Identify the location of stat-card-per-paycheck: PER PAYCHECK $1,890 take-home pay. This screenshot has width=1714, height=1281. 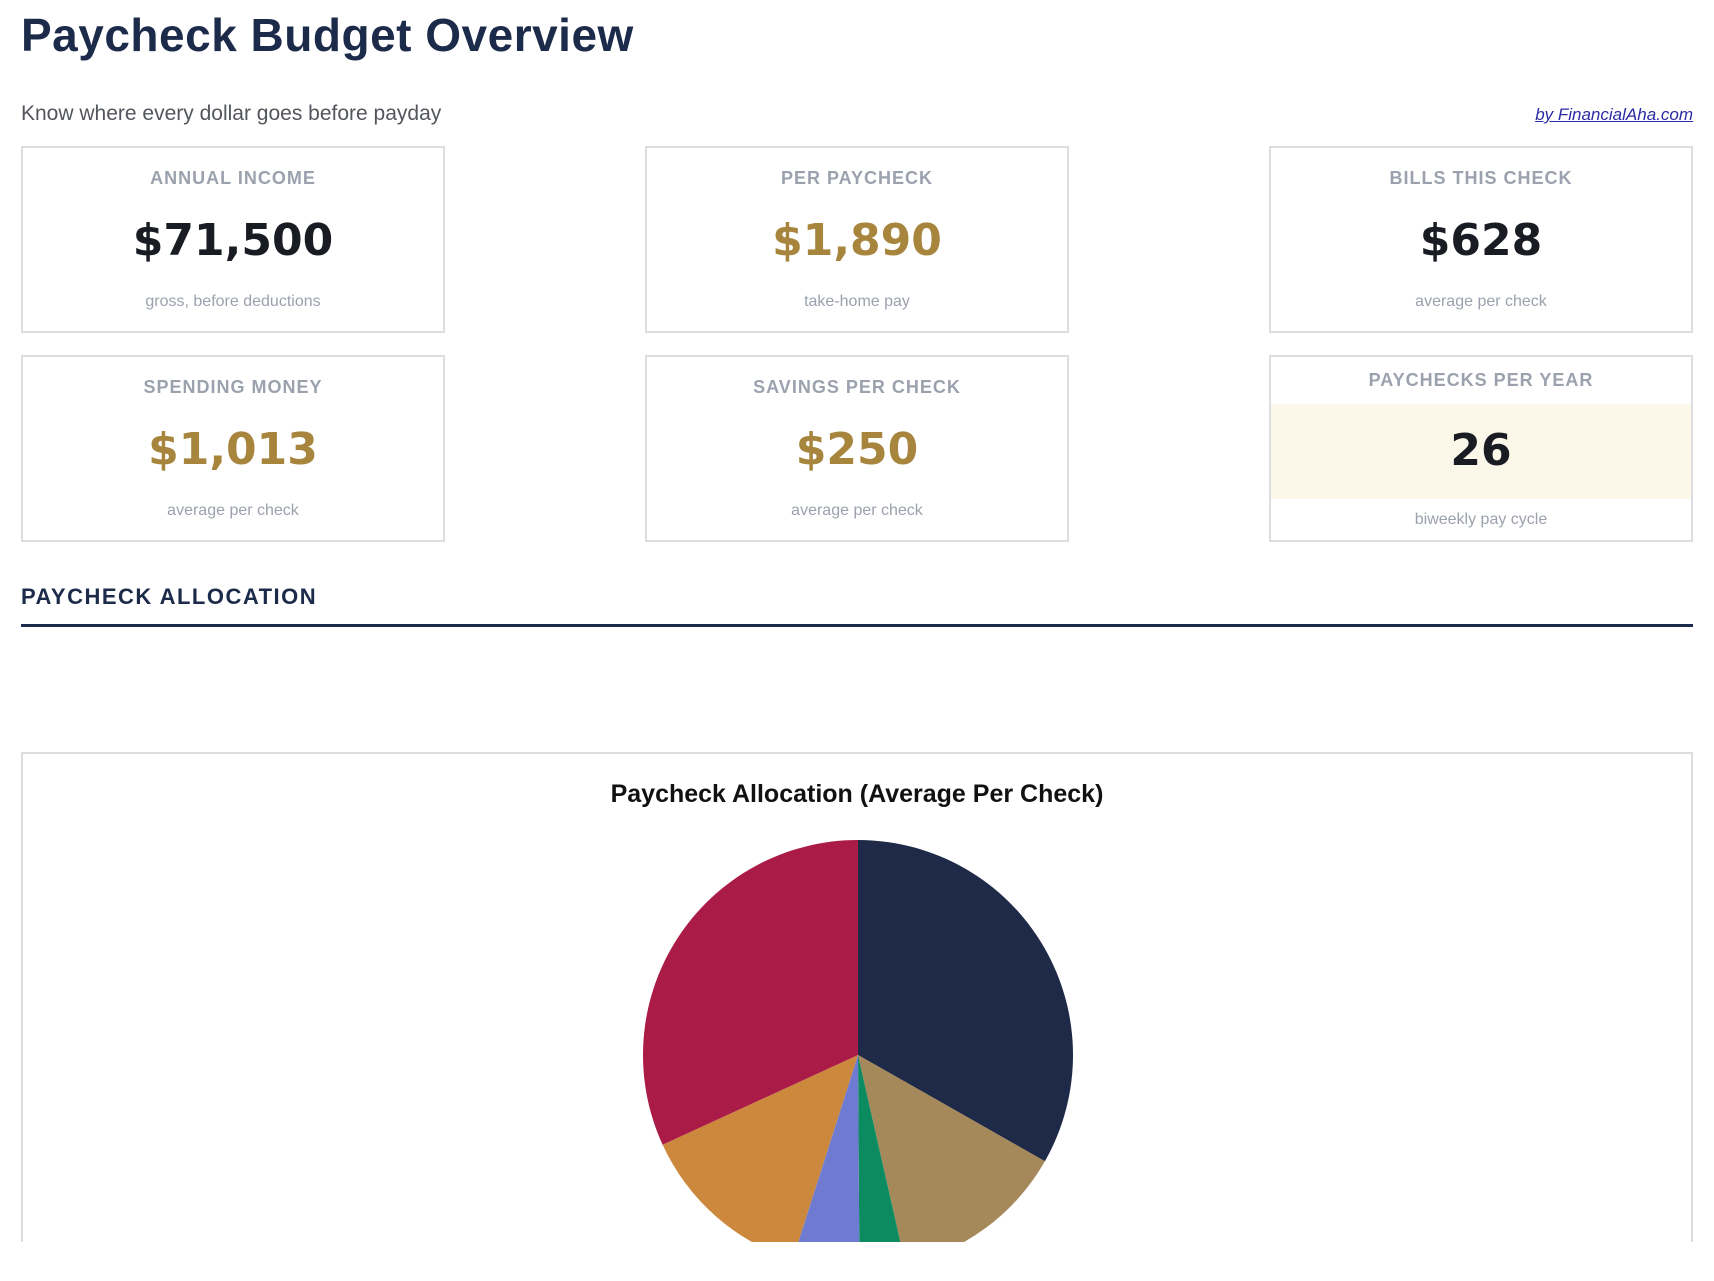
(857, 239).